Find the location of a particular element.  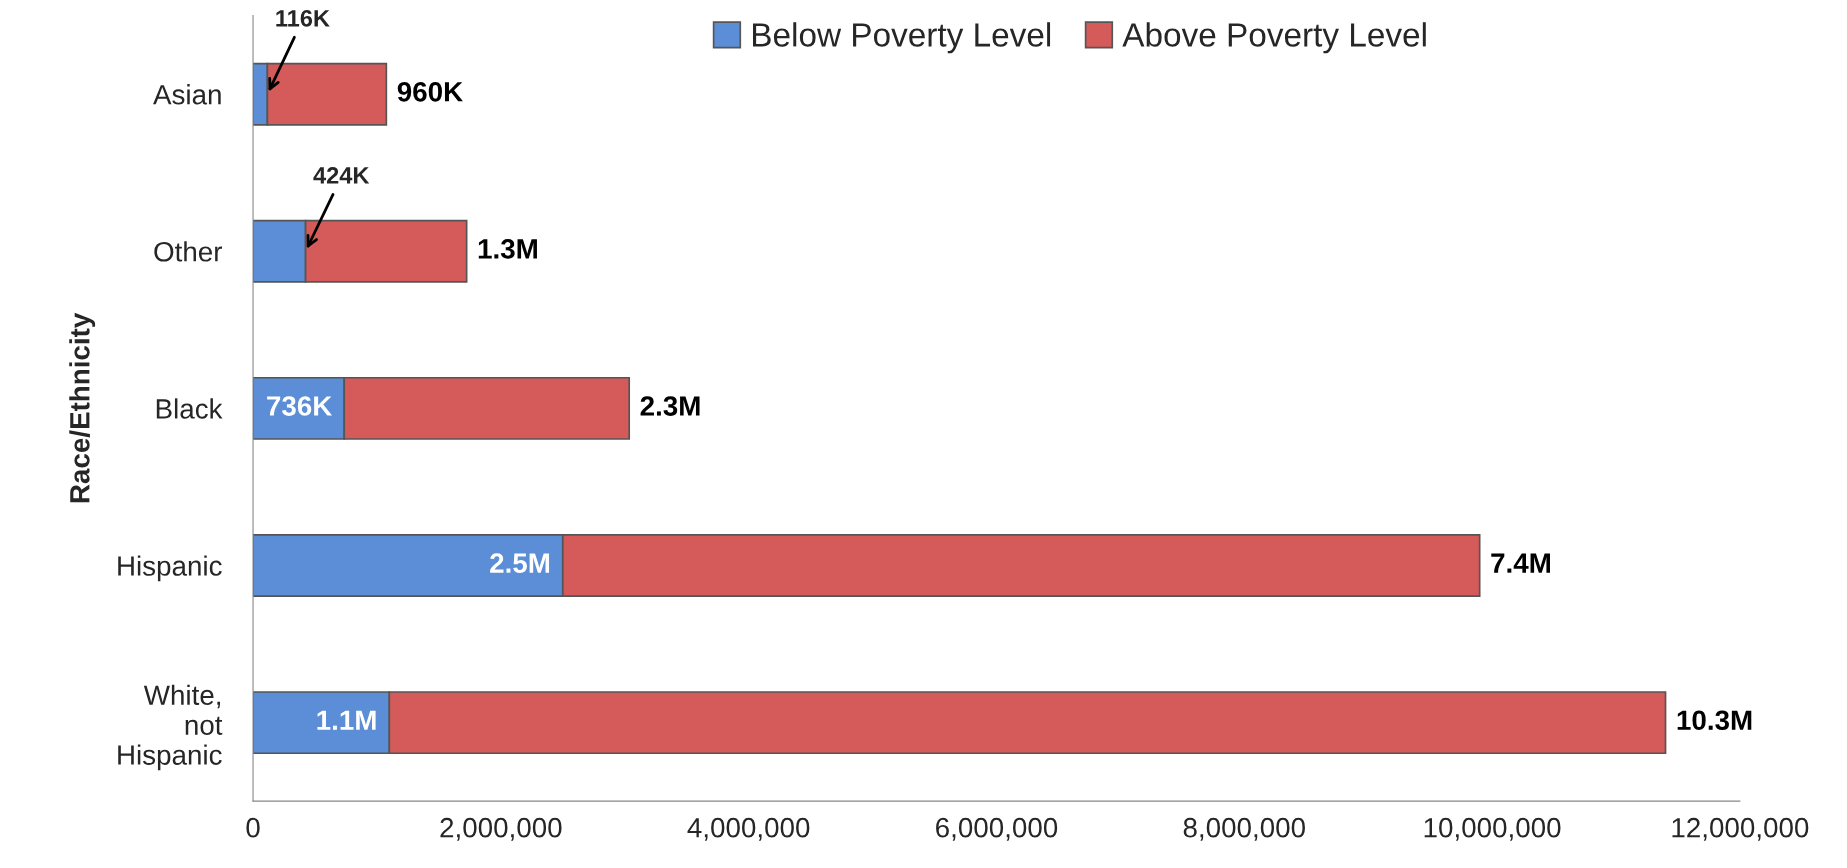

data-label: 116K is located at coordinates (303, 18).